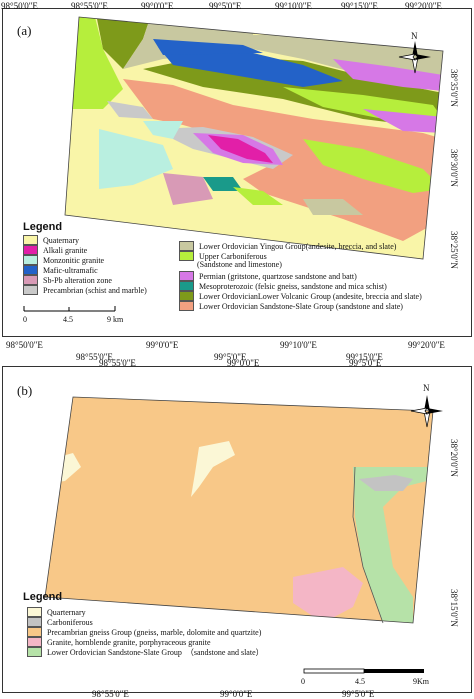  Describe the element at coordinates (188, 189) in the screenshot. I see `unit-sbpb-alteration` at that location.